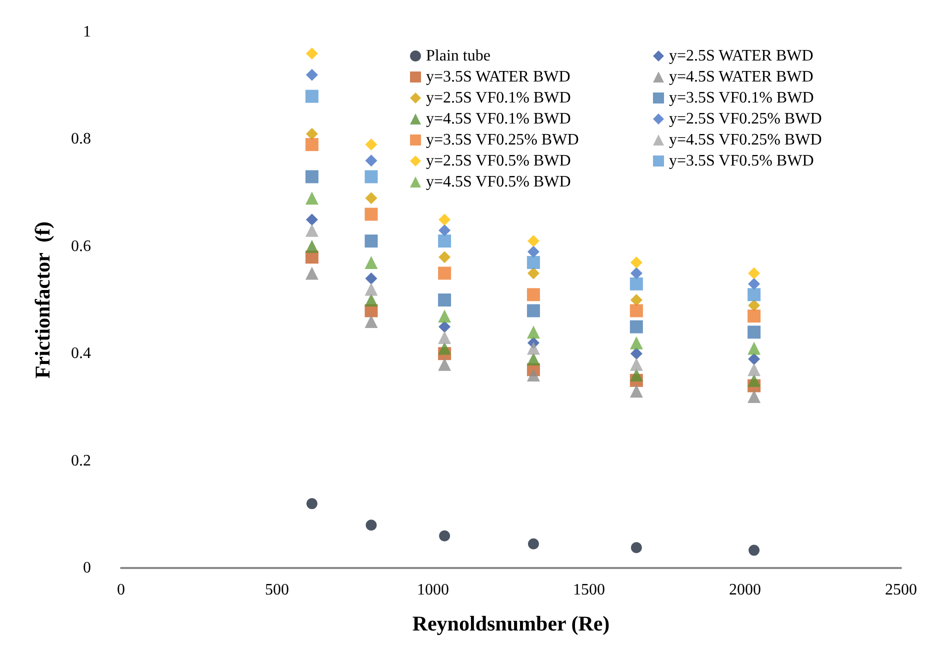 This screenshot has width=932, height=655. Describe the element at coordinates (277, 590) in the screenshot. I see `x-tick-label: 500` at that location.